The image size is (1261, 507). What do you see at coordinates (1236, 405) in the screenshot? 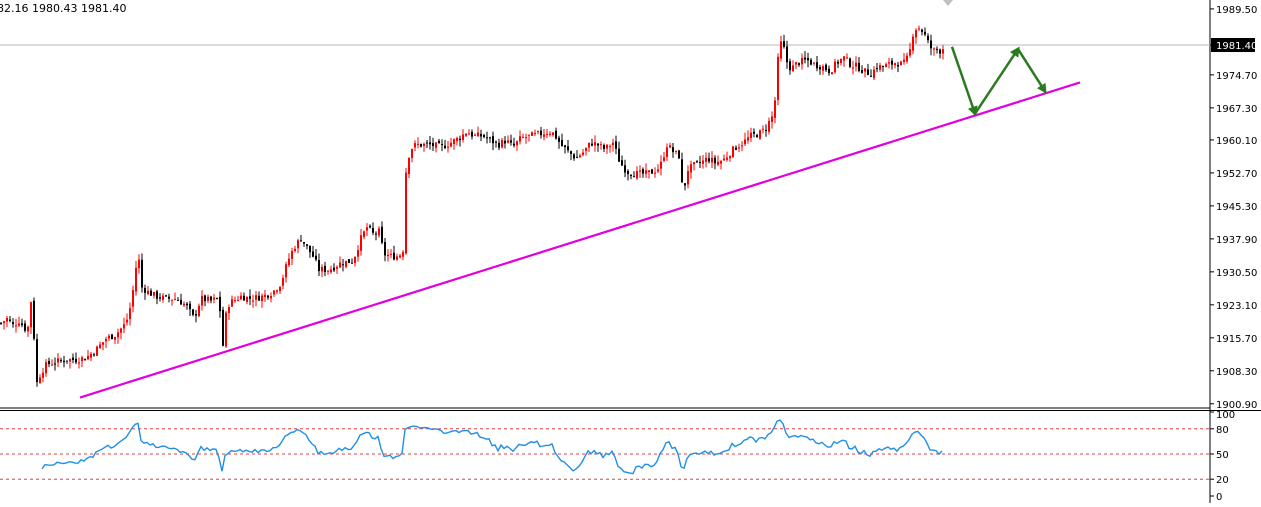
I see `y-tick-label: 1900.90` at bounding box center [1236, 405].